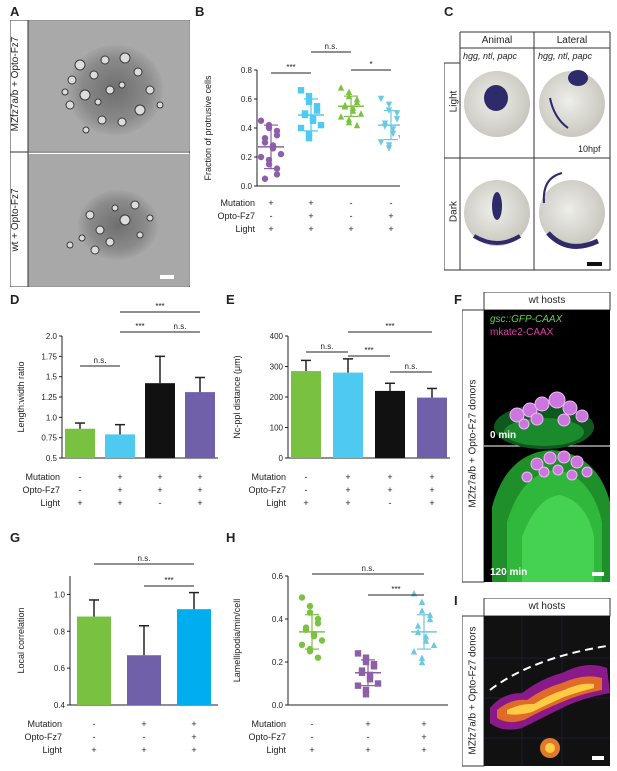 Image resolution: width=617 pixels, height=771 pixels. What do you see at coordinates (21, 640) in the screenshot?
I see `y-axis-label: Local correlation` at bounding box center [21, 640].